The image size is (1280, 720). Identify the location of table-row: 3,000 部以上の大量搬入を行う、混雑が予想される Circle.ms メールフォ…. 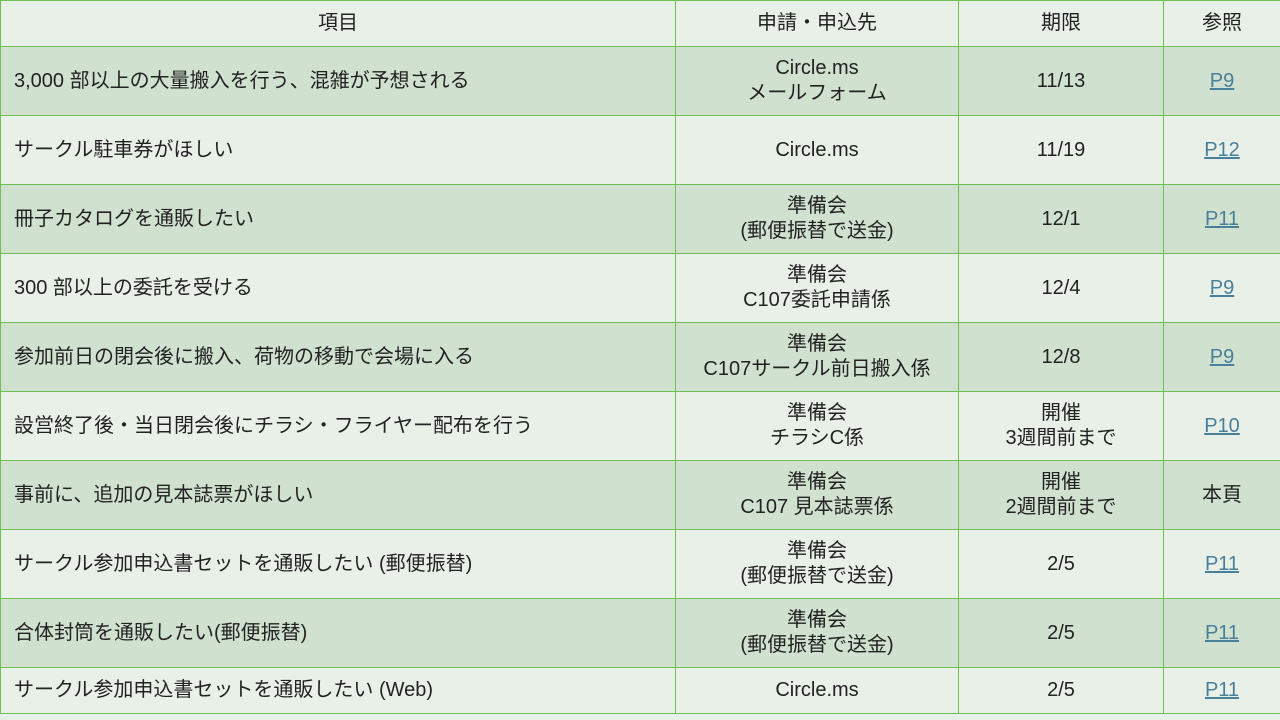
(640, 81).